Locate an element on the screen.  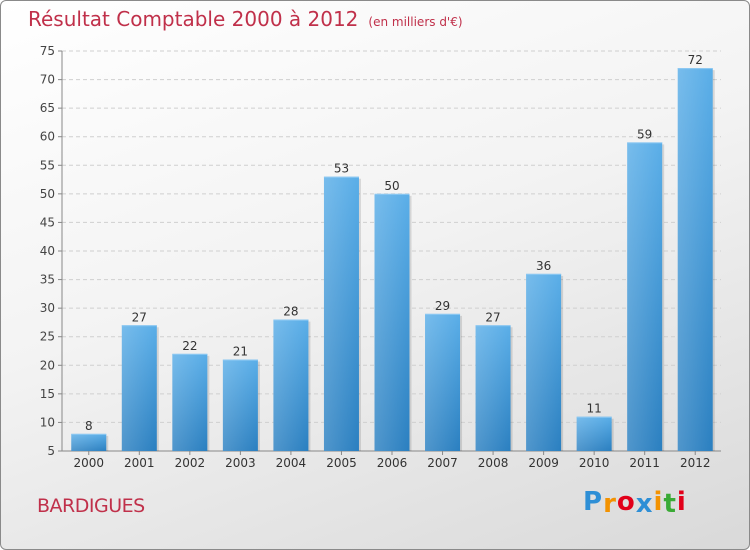
data-label: 28 is located at coordinates (290, 312).